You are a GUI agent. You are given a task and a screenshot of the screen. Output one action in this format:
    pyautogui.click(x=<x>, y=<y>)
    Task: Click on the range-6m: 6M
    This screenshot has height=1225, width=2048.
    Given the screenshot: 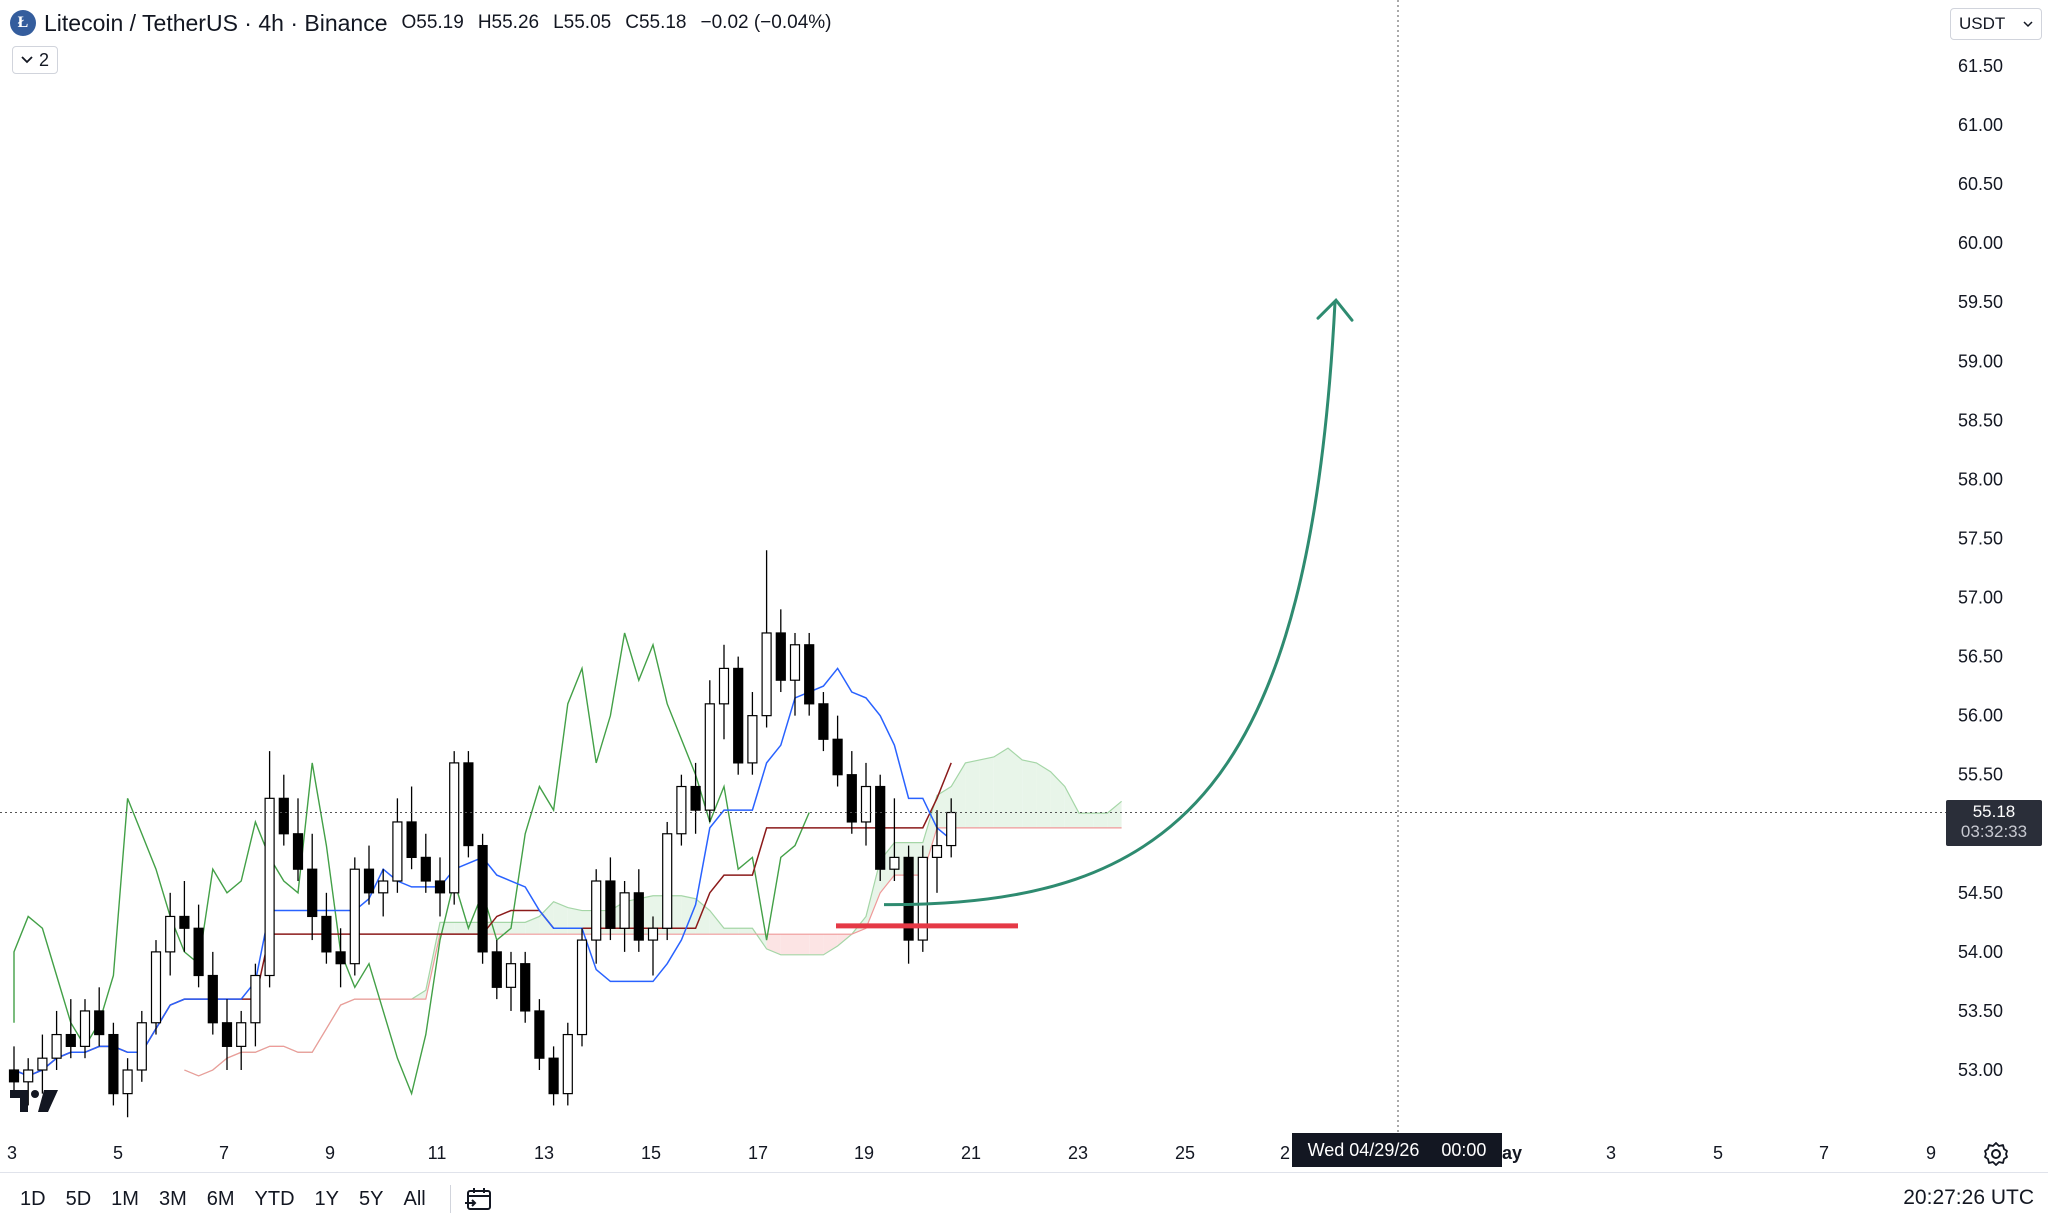 What is the action you would take?
    pyautogui.click(x=220, y=1198)
    